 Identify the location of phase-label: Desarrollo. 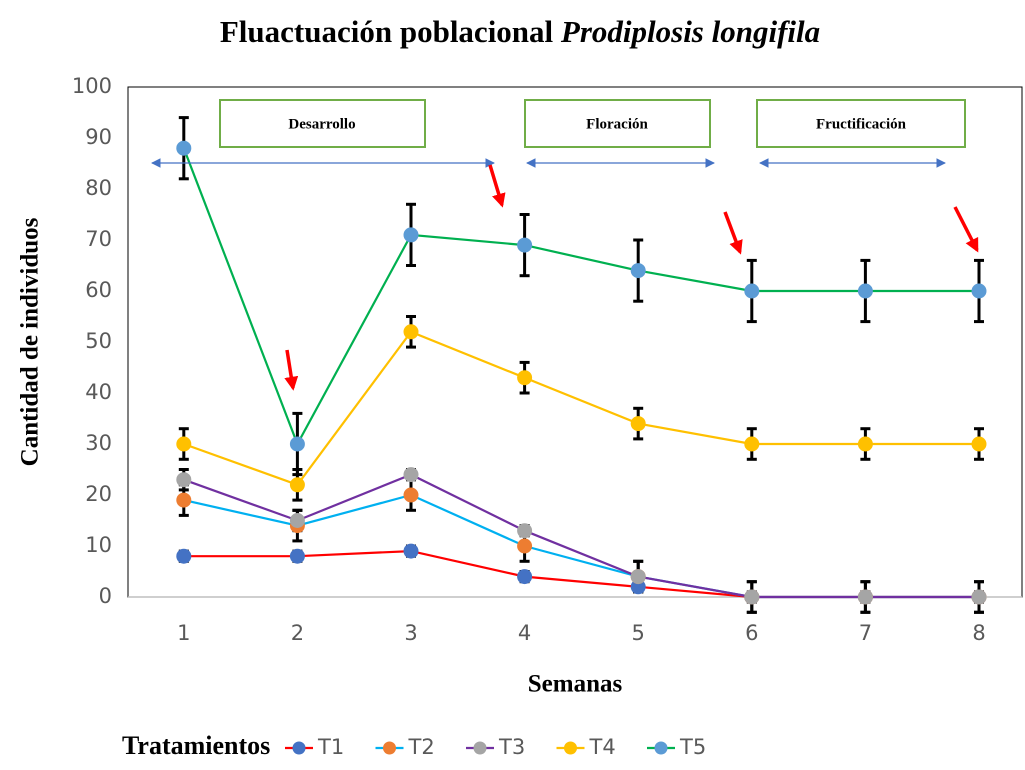
(321, 124).